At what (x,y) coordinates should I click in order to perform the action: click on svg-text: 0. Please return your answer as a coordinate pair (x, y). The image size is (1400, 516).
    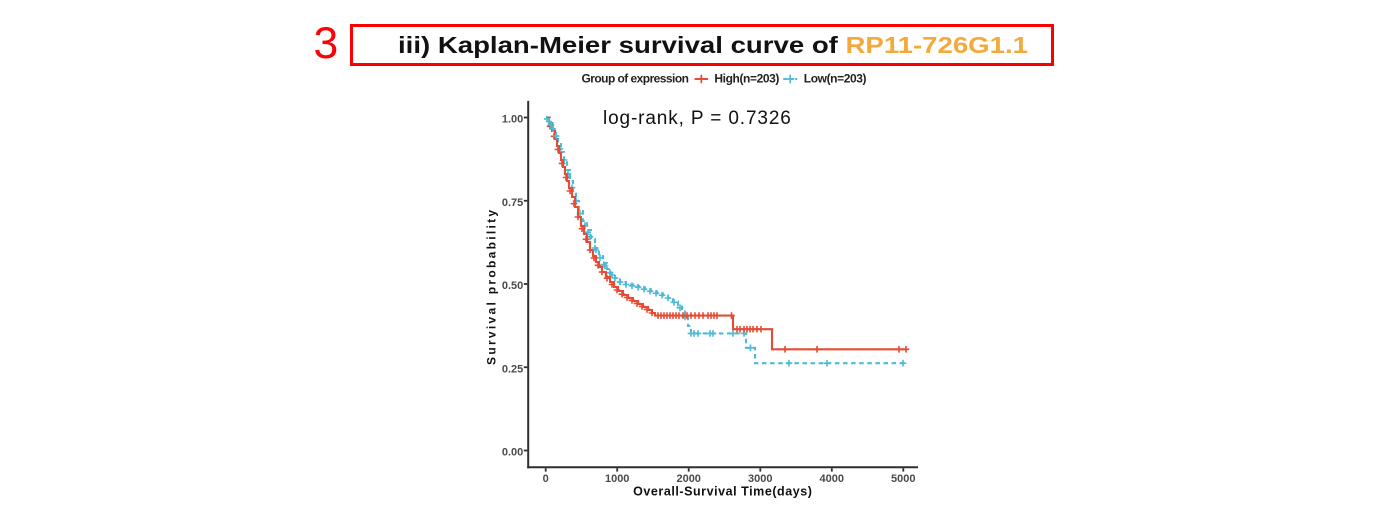
    Looking at the image, I should click on (546, 479).